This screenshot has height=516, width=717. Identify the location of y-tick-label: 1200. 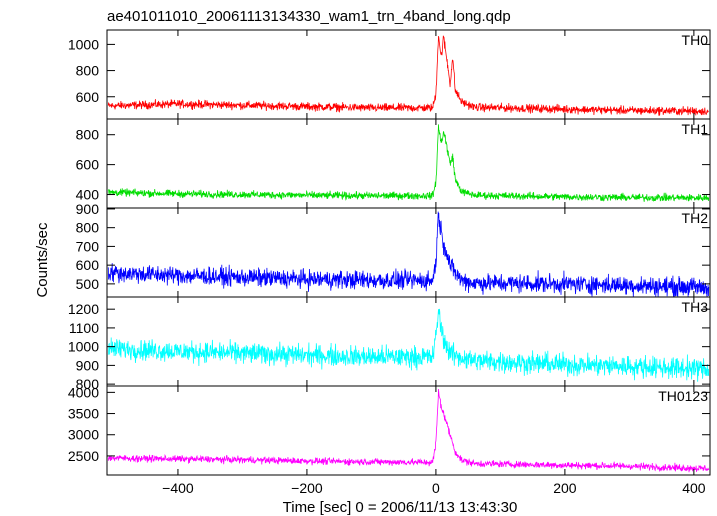
(83, 309).